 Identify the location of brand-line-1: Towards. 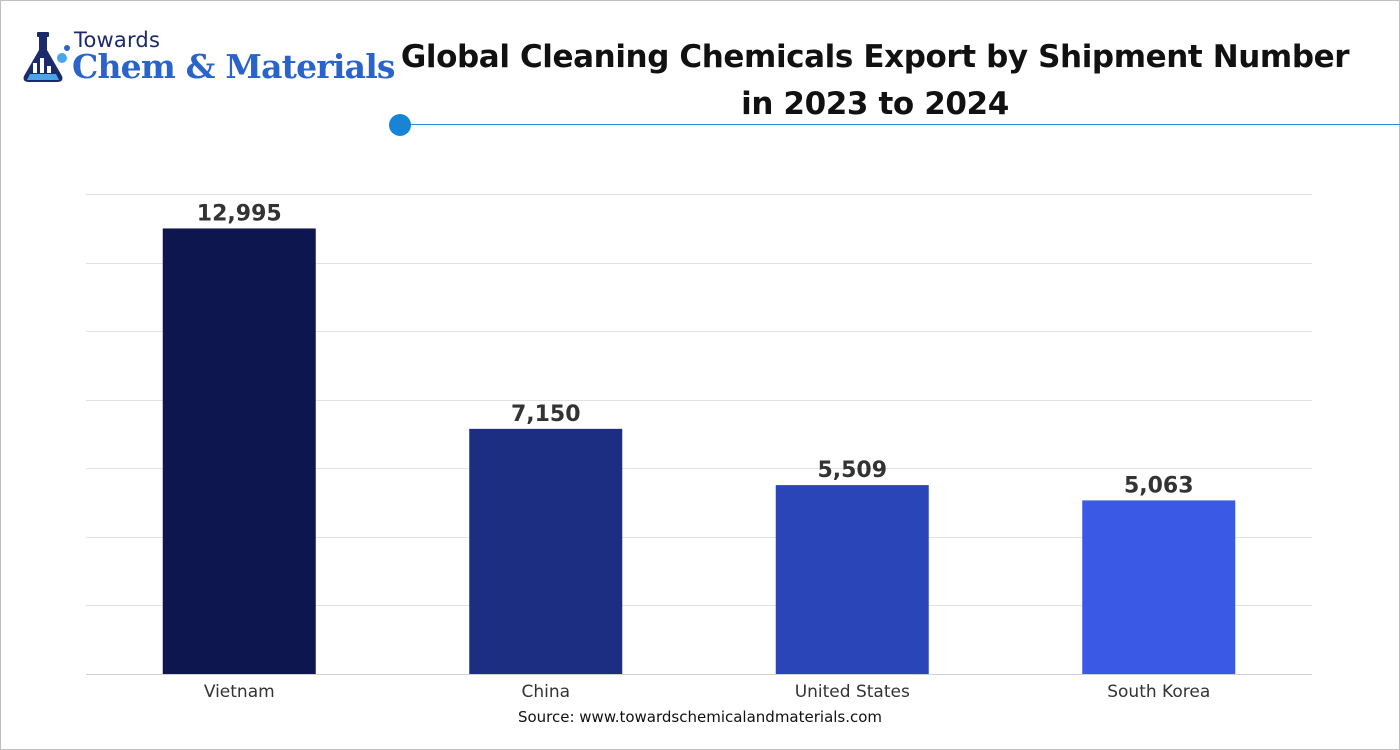
(117, 40).